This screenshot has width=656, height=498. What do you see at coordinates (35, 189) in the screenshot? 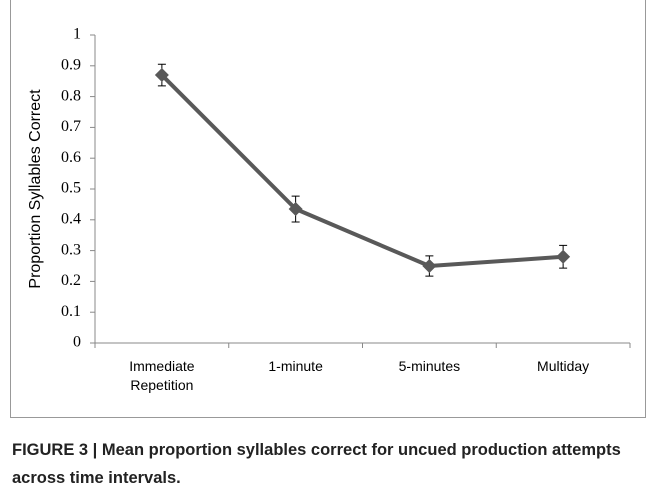
I see `y-axis-title: Proportion Syllables Correct` at bounding box center [35, 189].